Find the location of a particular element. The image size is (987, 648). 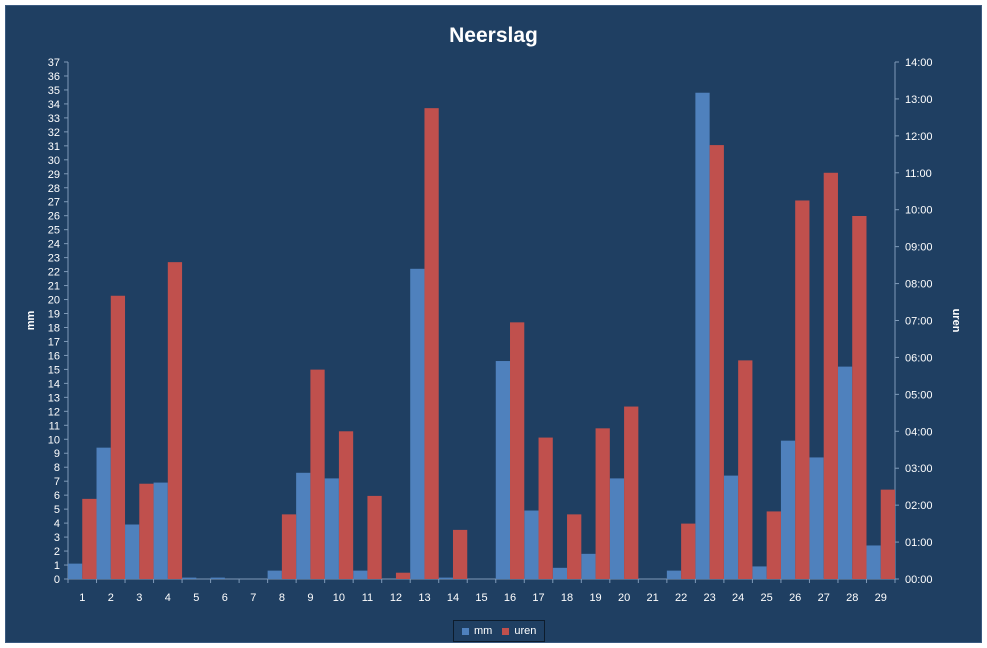

y2-tick-label: 11:00 is located at coordinates (918, 174).